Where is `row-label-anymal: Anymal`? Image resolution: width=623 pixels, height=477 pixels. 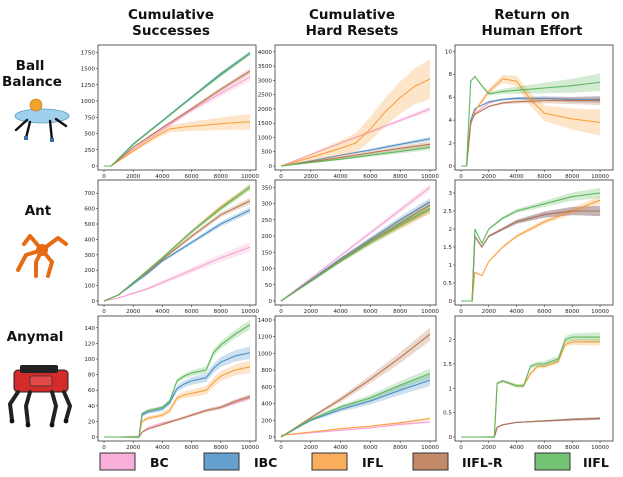 row-label-anymal: Anymal is located at coordinates (35, 337).